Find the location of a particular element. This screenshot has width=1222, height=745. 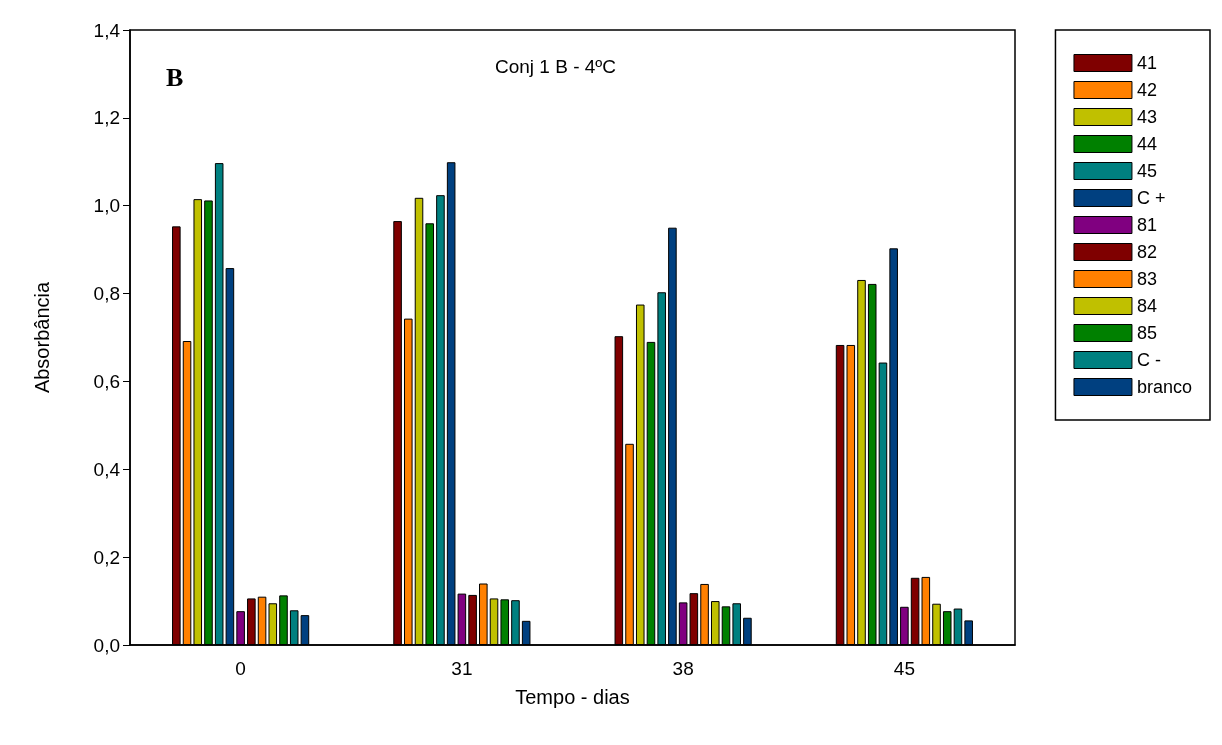

x-tick-label: 38 is located at coordinates (683, 668).